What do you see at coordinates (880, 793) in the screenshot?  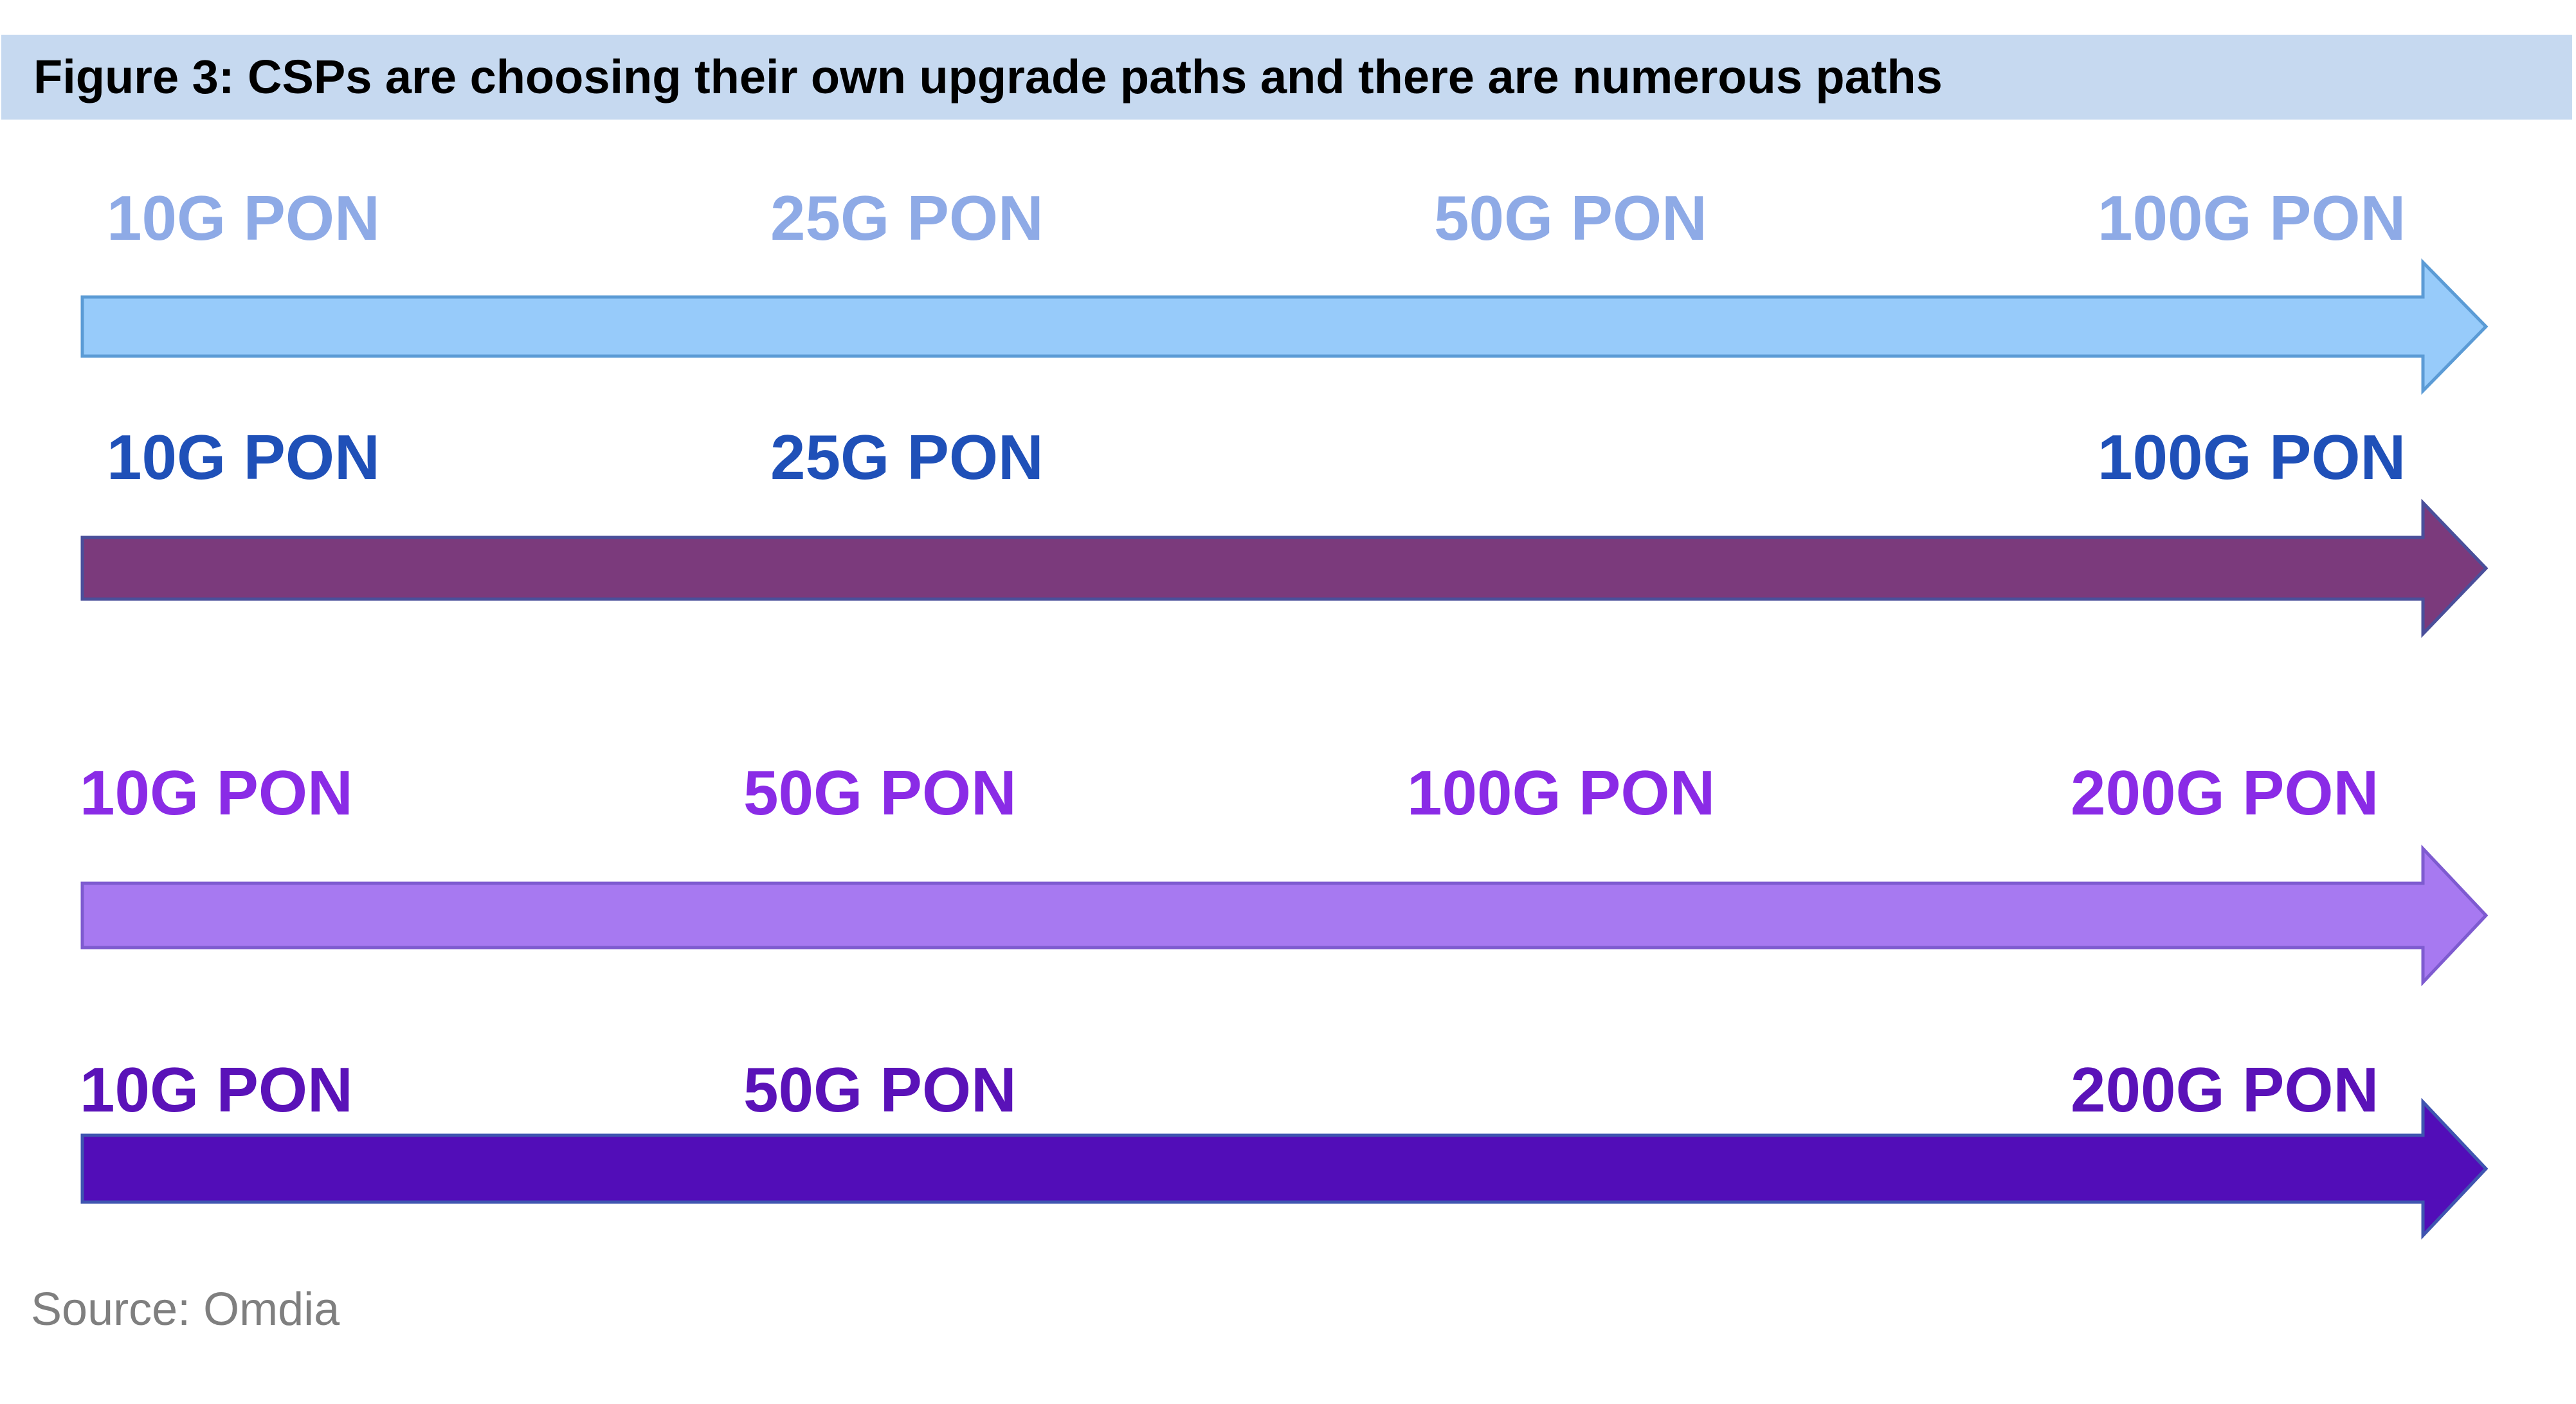 I see `path-3-stage-2-label: 50G PON` at bounding box center [880, 793].